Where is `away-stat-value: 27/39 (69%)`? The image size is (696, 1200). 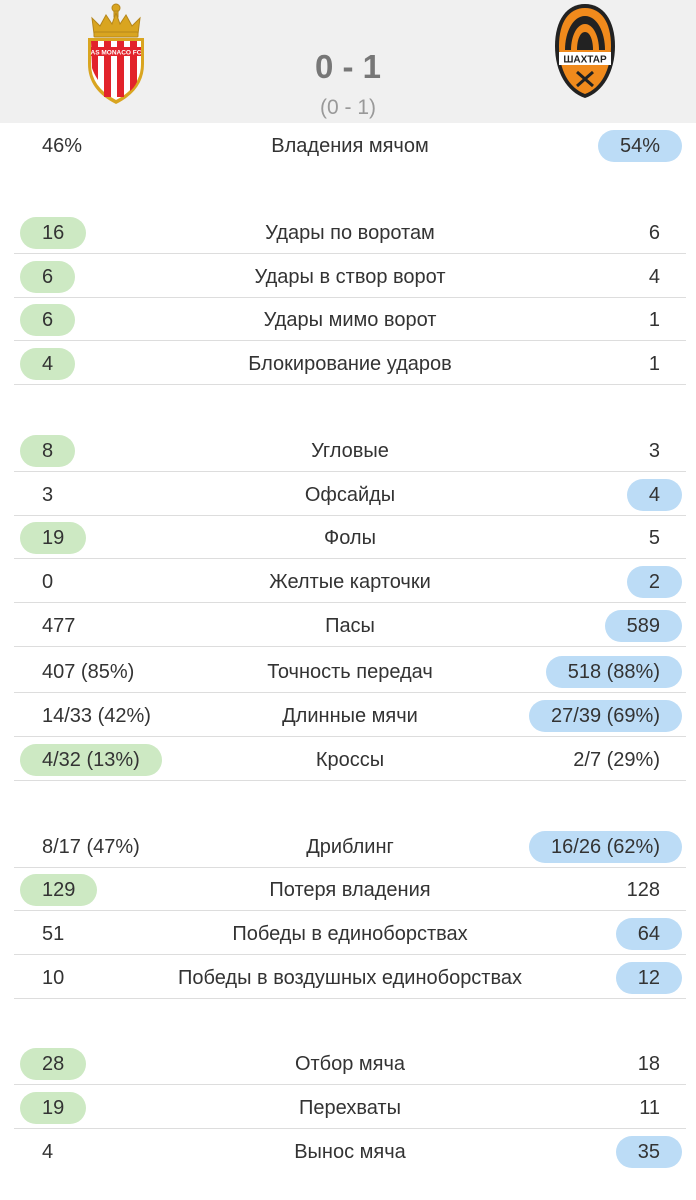
away-stat-value: 27/39 (69%) is located at coordinates (605, 716).